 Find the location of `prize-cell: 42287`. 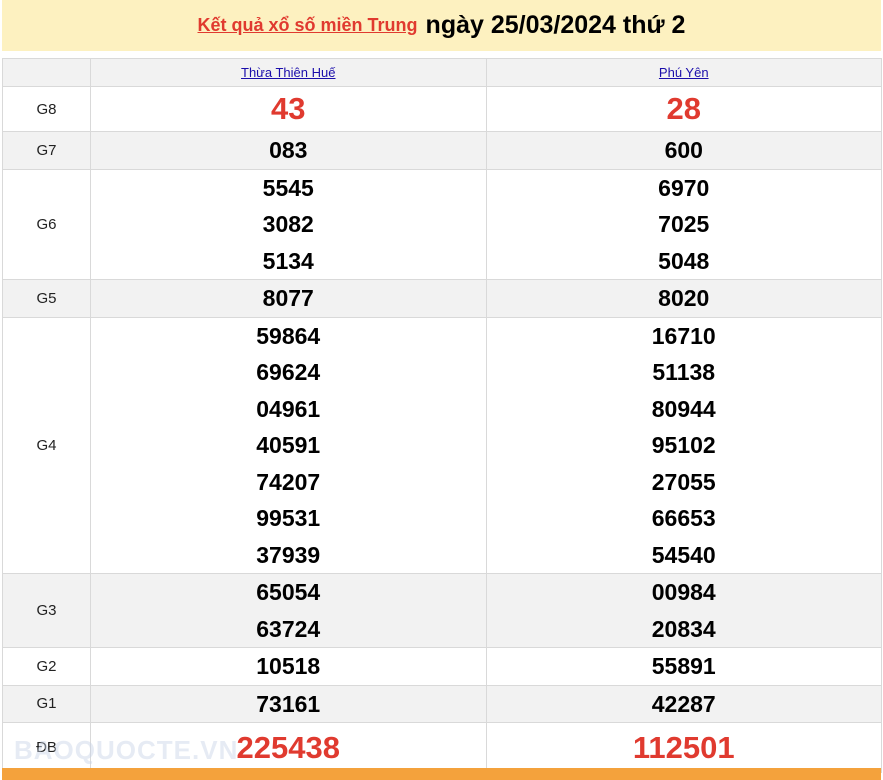

prize-cell: 42287 is located at coordinates (683, 703).